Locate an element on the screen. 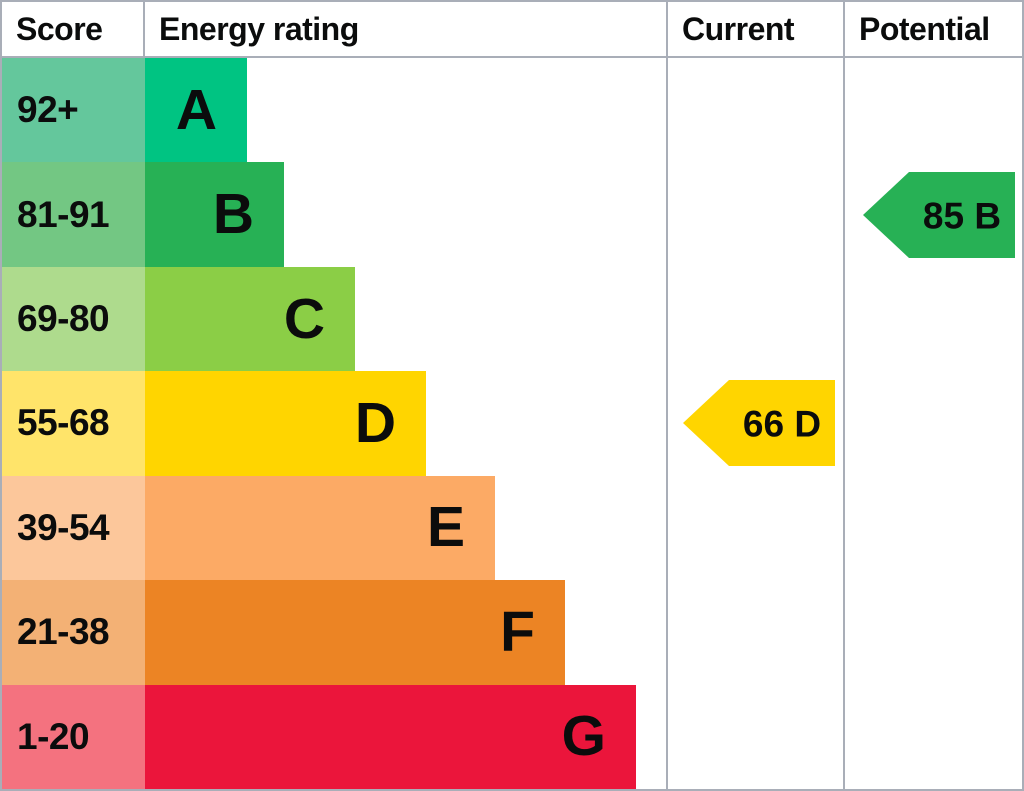  current-rating-label: 66 D is located at coordinates (782, 424).